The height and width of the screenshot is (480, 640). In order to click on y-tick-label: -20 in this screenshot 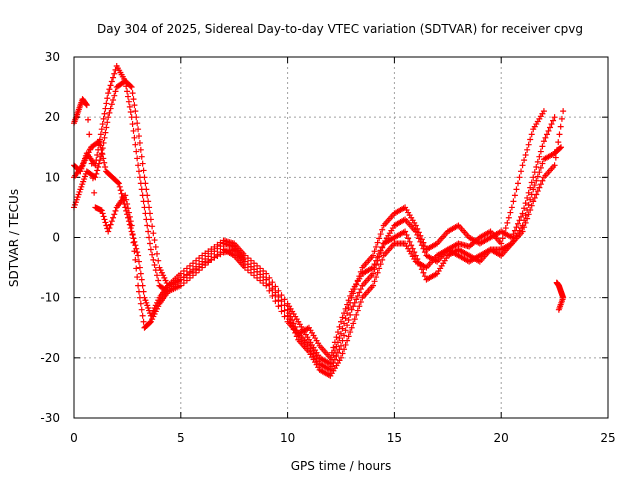, I will do `click(50, 358)`.